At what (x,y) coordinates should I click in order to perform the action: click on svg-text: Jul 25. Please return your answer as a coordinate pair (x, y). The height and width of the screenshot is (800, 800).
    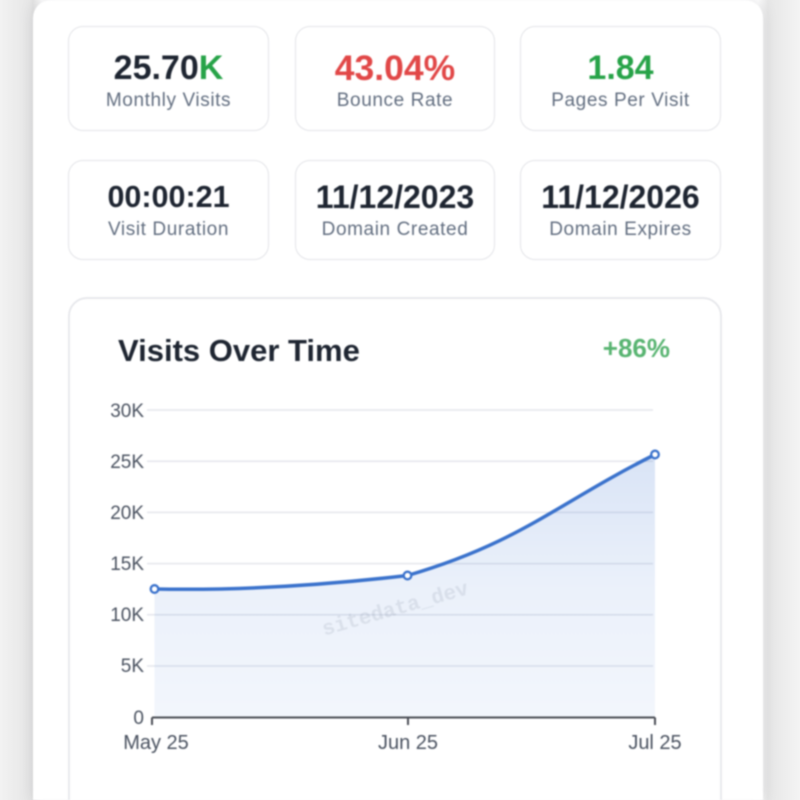
    Looking at the image, I should click on (654, 743).